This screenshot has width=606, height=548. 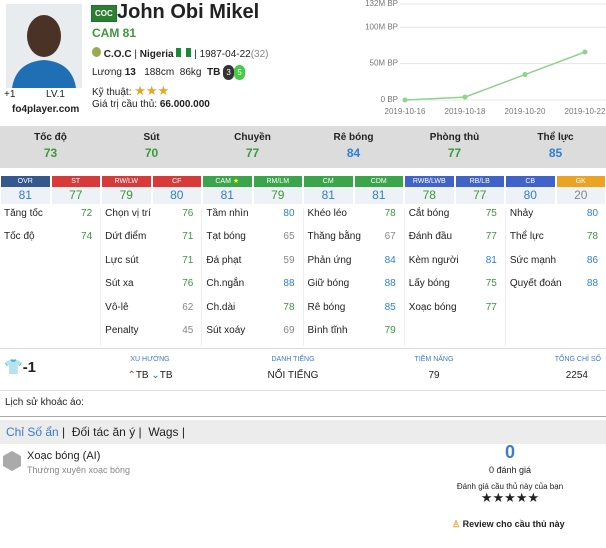 What do you see at coordinates (495, 76) in the screenshot?
I see `line` at bounding box center [495, 76].